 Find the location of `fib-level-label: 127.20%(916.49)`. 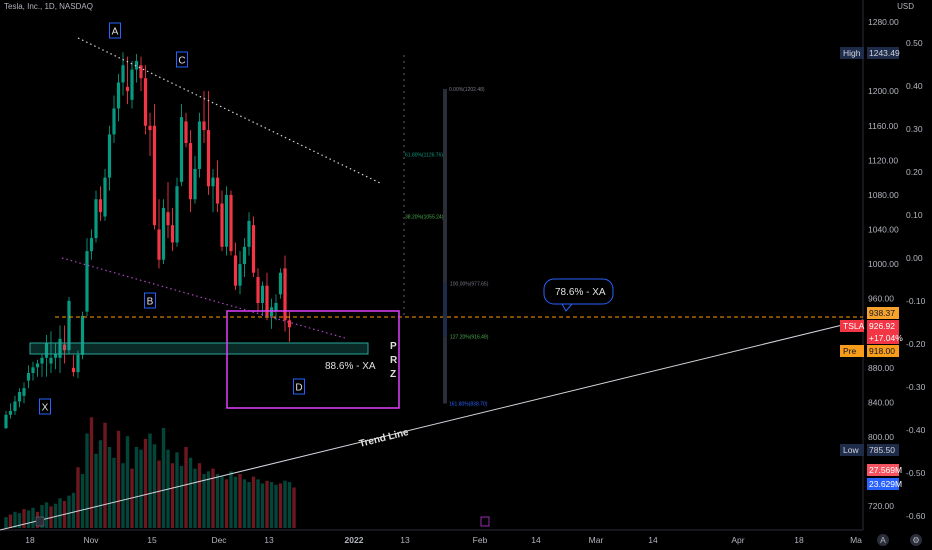

fib-level-label: 127.20%(916.49) is located at coordinates (469, 337).